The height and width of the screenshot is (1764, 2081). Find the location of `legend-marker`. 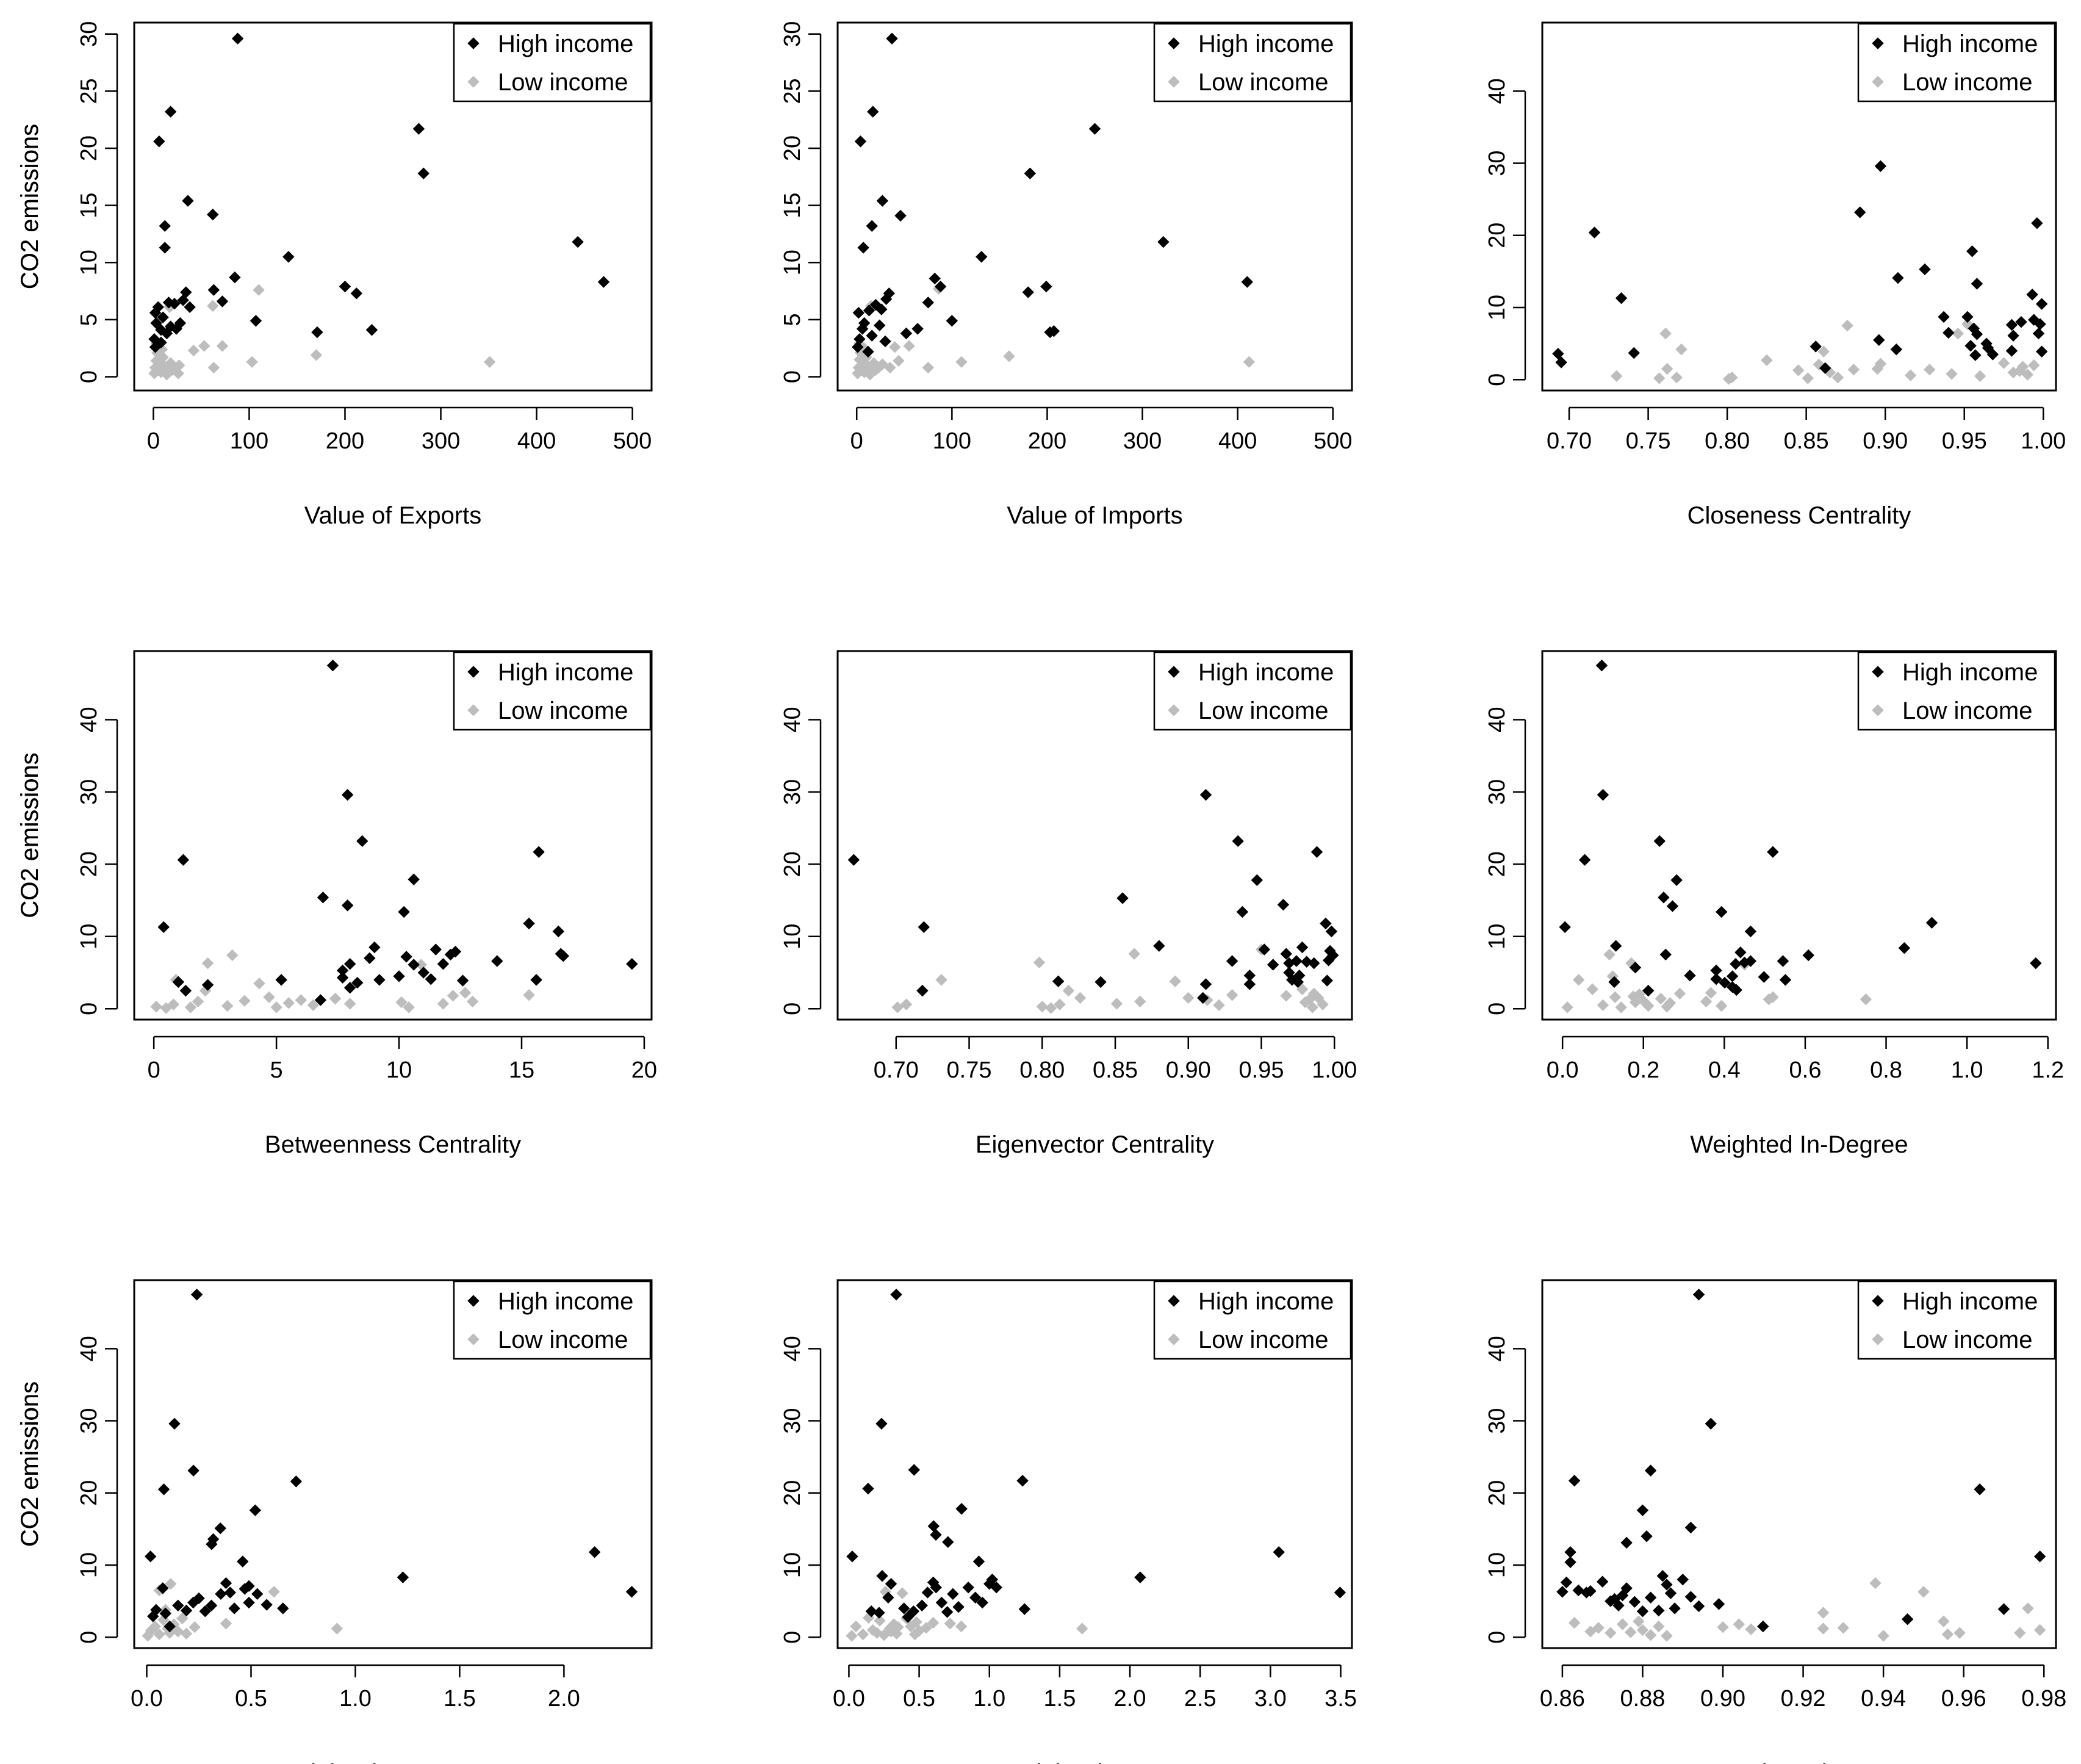

legend-marker is located at coordinates (1878, 82).